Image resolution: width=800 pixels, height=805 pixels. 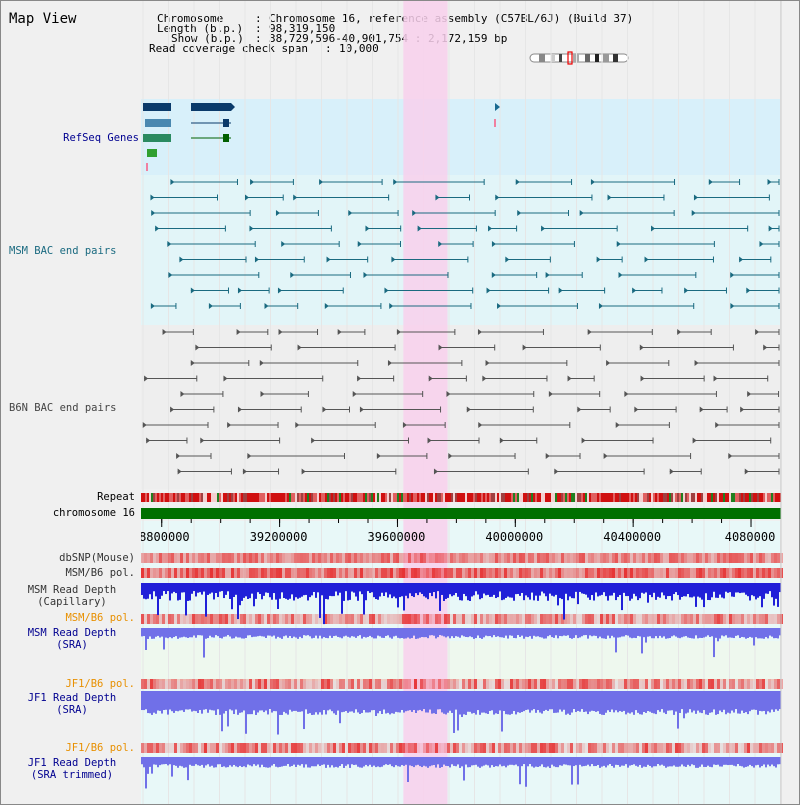 I want to click on msm-bac-pair-arrow, so click(x=646, y=259).